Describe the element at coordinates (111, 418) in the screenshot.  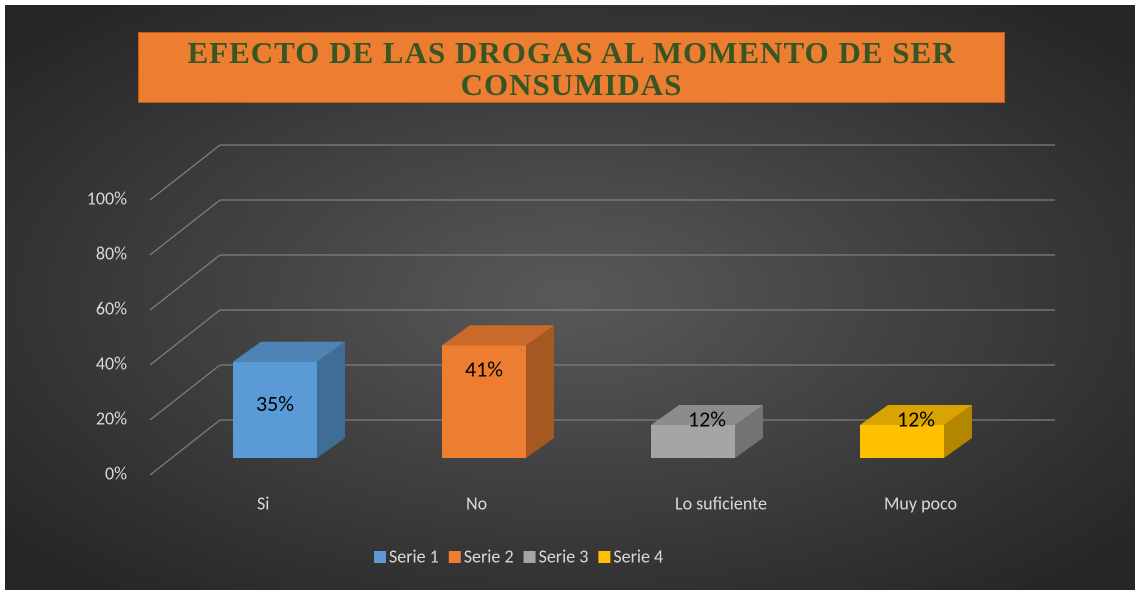
I see `y-tick-label: 20%` at that location.